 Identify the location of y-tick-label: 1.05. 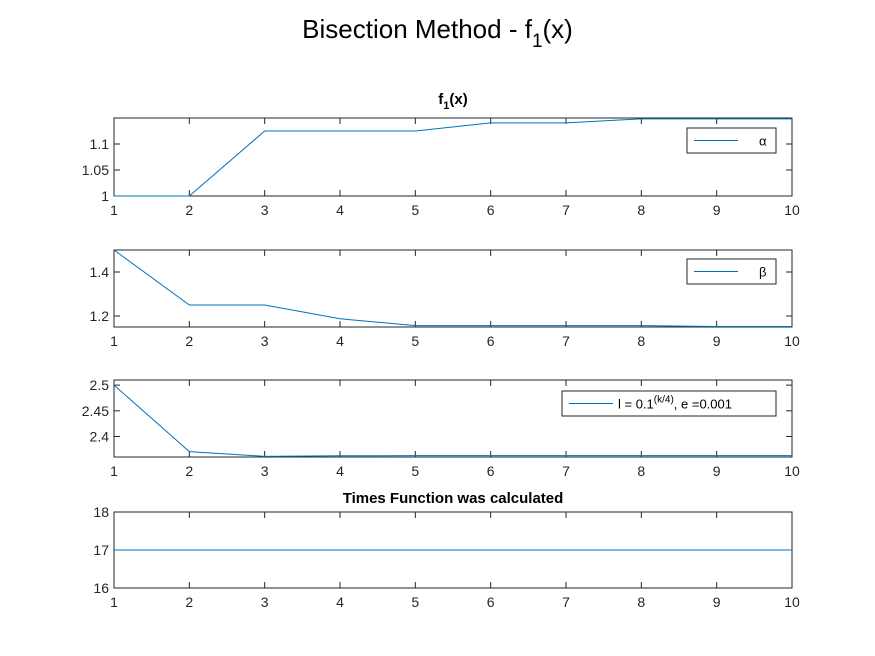
(95, 170).